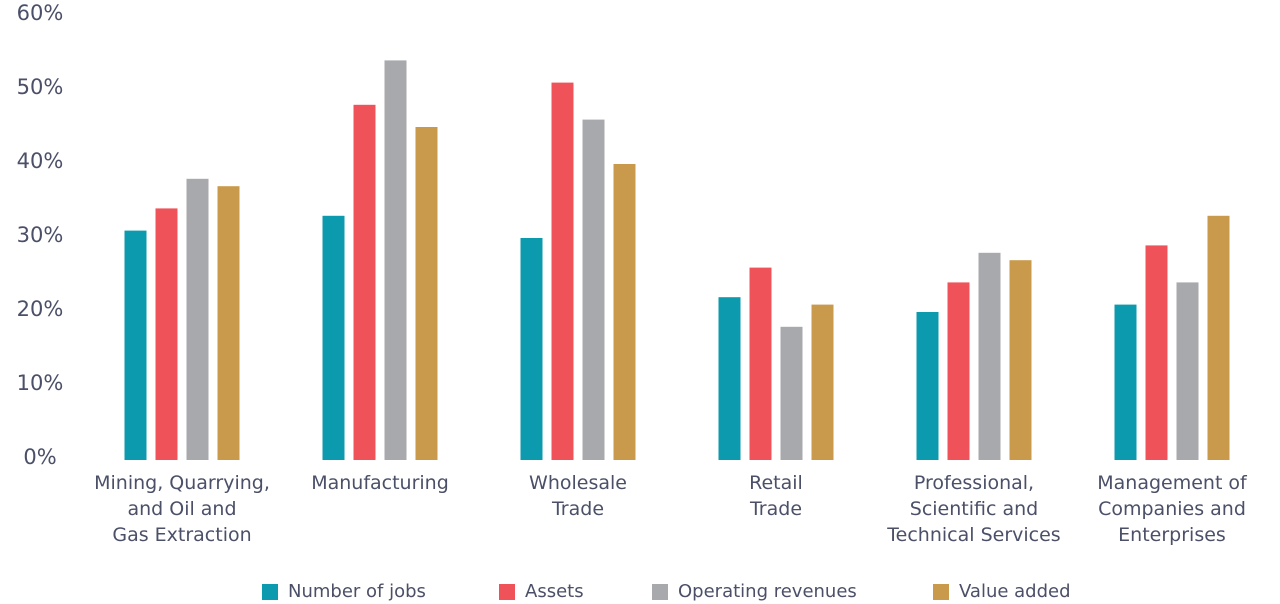 Image resolution: width=1280 pixels, height=604 pixels. I want to click on y-tick-label: 30%, so click(40, 235).